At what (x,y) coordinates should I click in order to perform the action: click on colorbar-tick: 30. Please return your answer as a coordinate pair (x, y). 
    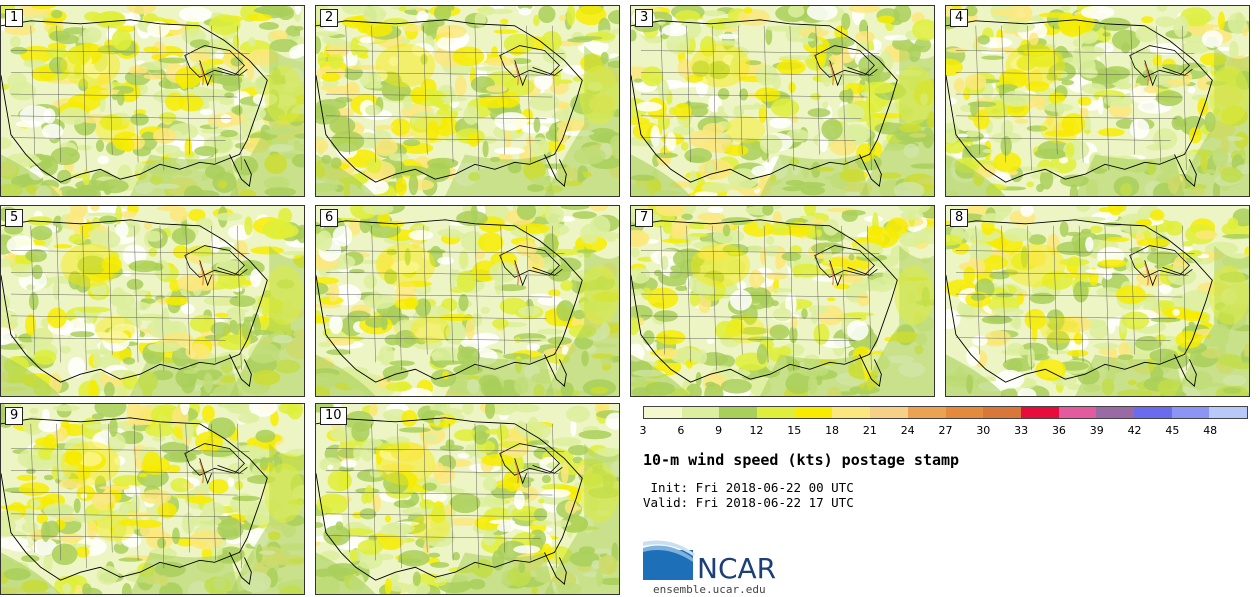
    Looking at the image, I should click on (983, 430).